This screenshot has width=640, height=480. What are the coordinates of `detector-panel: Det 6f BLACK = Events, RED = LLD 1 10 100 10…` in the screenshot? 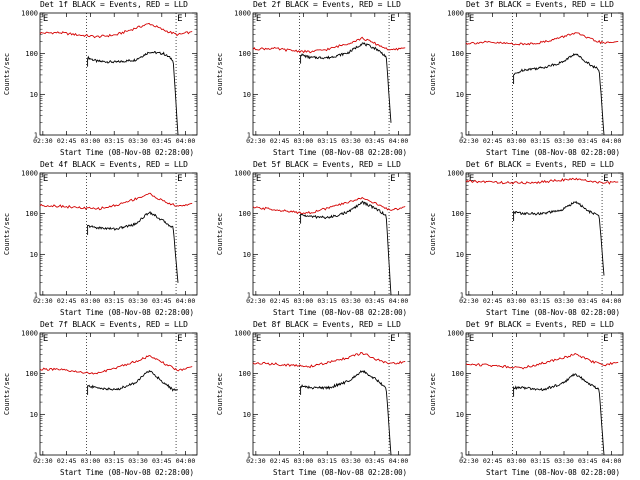 It's located at (532, 240).